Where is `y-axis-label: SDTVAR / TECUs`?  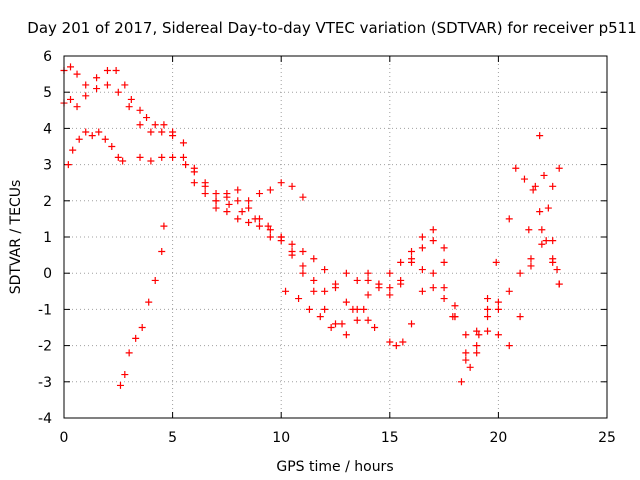 y-axis-label: SDTVAR / TECUs is located at coordinates (16, 237).